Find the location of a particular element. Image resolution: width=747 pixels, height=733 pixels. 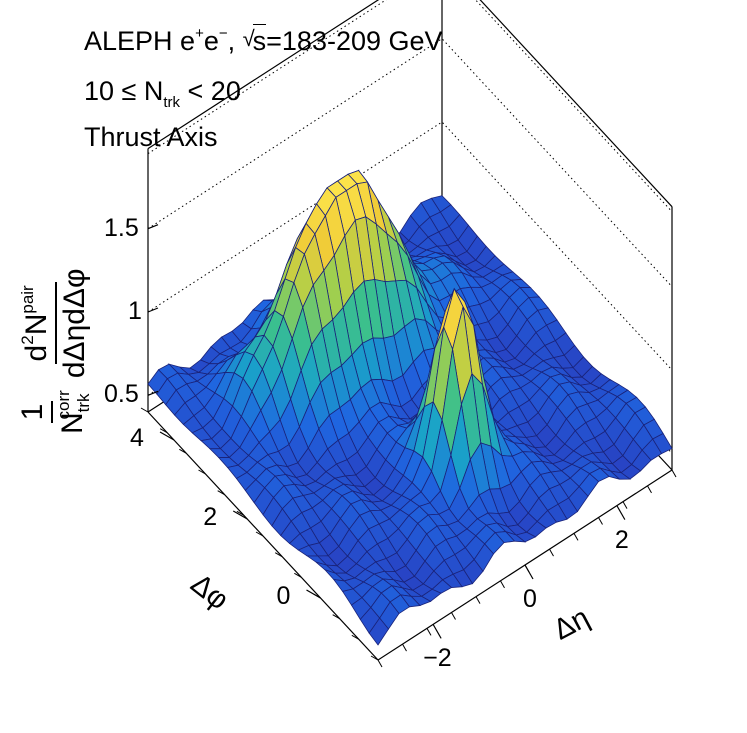

z-title-prefactor: 1 Ntrkcorr is located at coordinates (54, 412).